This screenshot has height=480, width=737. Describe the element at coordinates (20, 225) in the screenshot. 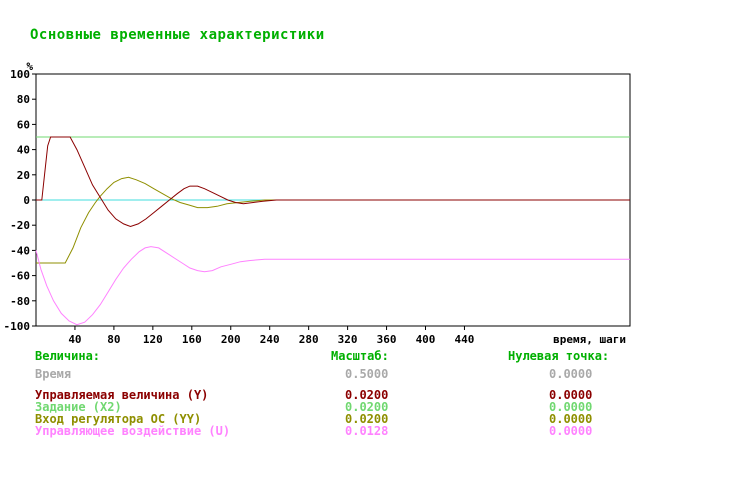

I see `y-tick-label: -20` at that location.